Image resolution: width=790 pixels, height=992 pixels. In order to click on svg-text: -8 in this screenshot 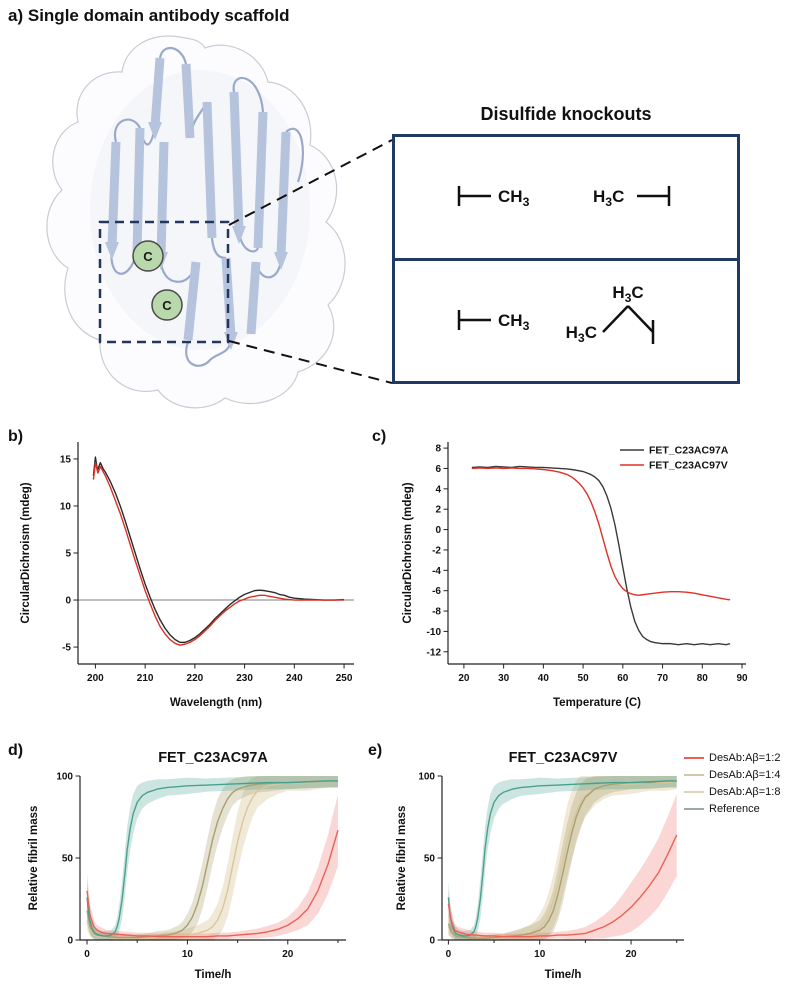, I will do `click(436, 612)`.